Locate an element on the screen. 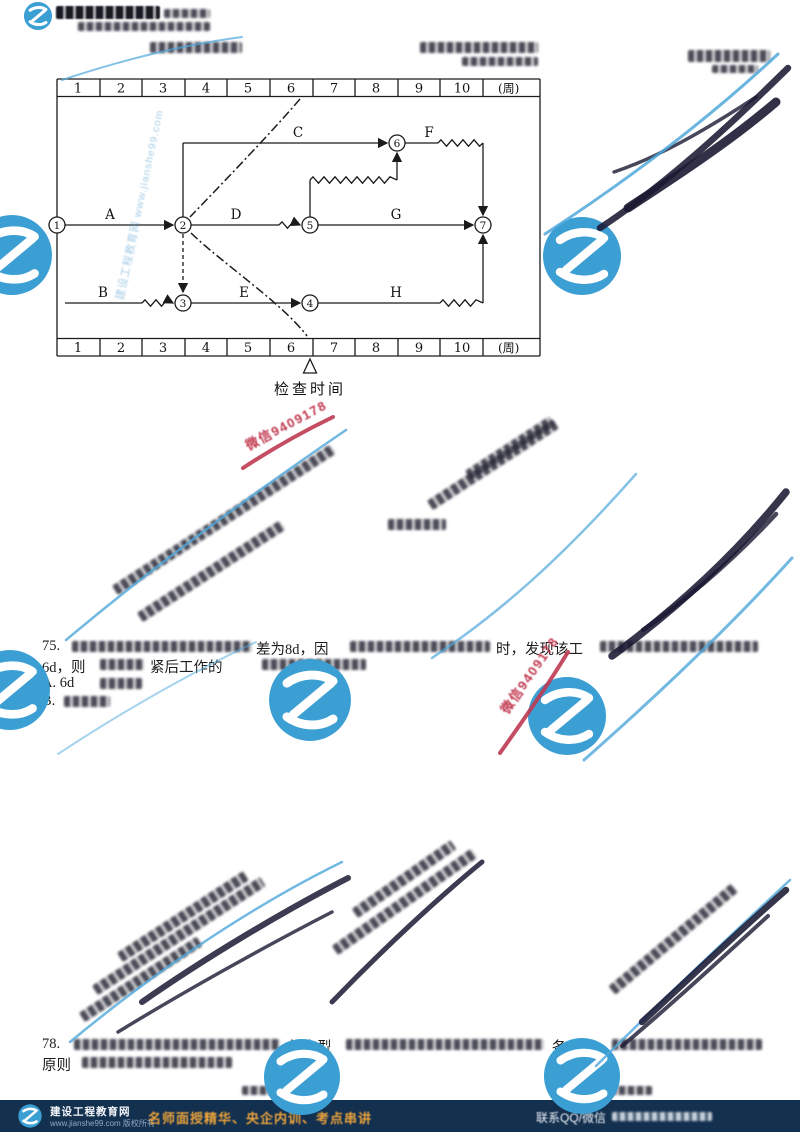  node-5-label: 5 is located at coordinates (310, 226).